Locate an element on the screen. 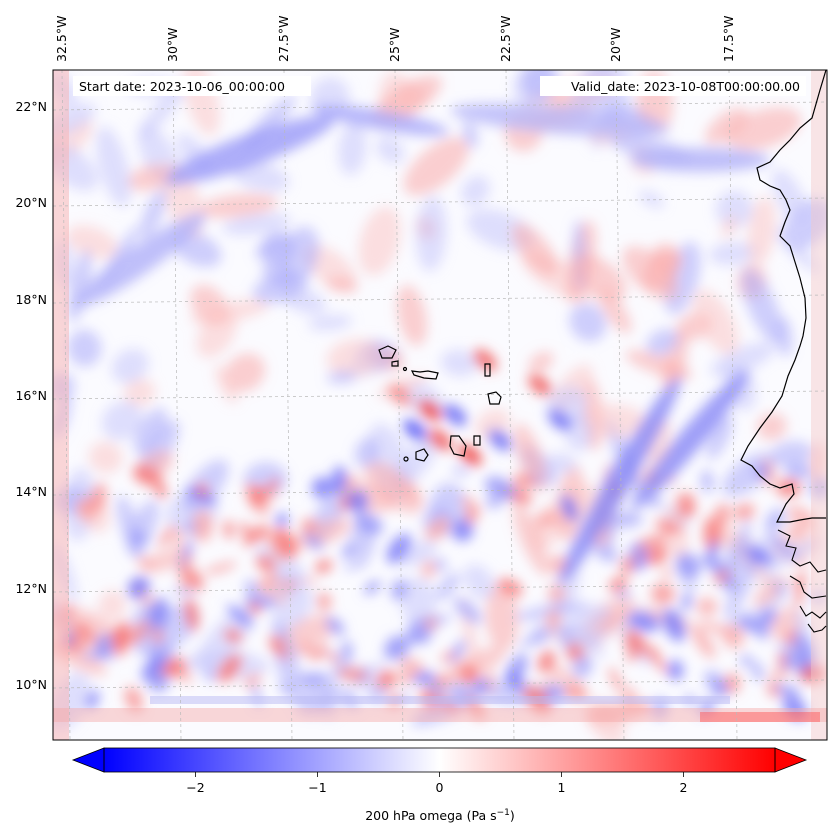 This screenshot has width=837, height=839. lat-label-14n: 14°N is located at coordinates (31, 491).